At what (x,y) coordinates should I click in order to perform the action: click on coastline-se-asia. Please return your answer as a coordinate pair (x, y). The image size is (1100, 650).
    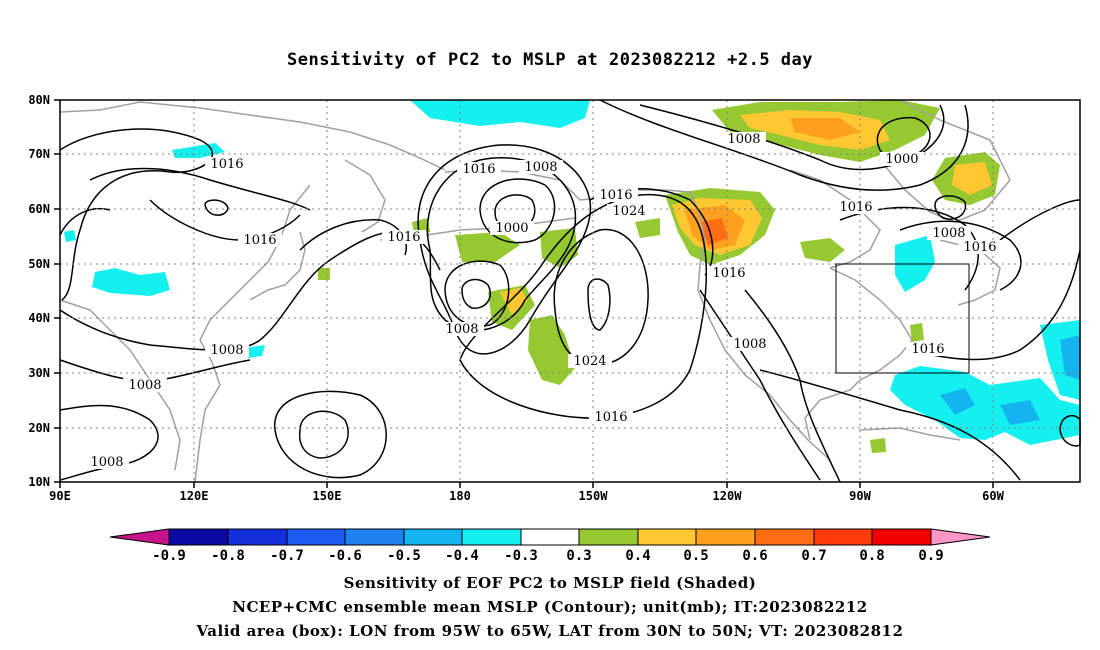
    Looking at the image, I should click on (120, 385).